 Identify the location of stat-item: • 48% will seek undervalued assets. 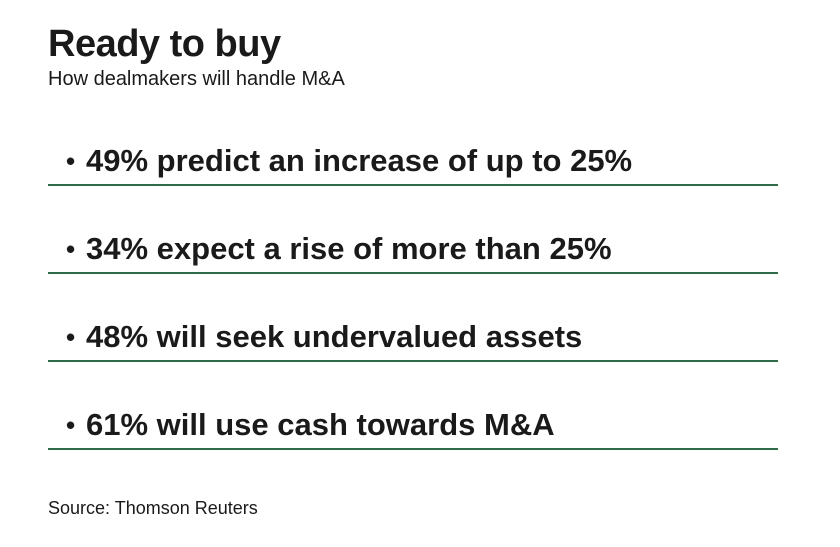
(413, 338).